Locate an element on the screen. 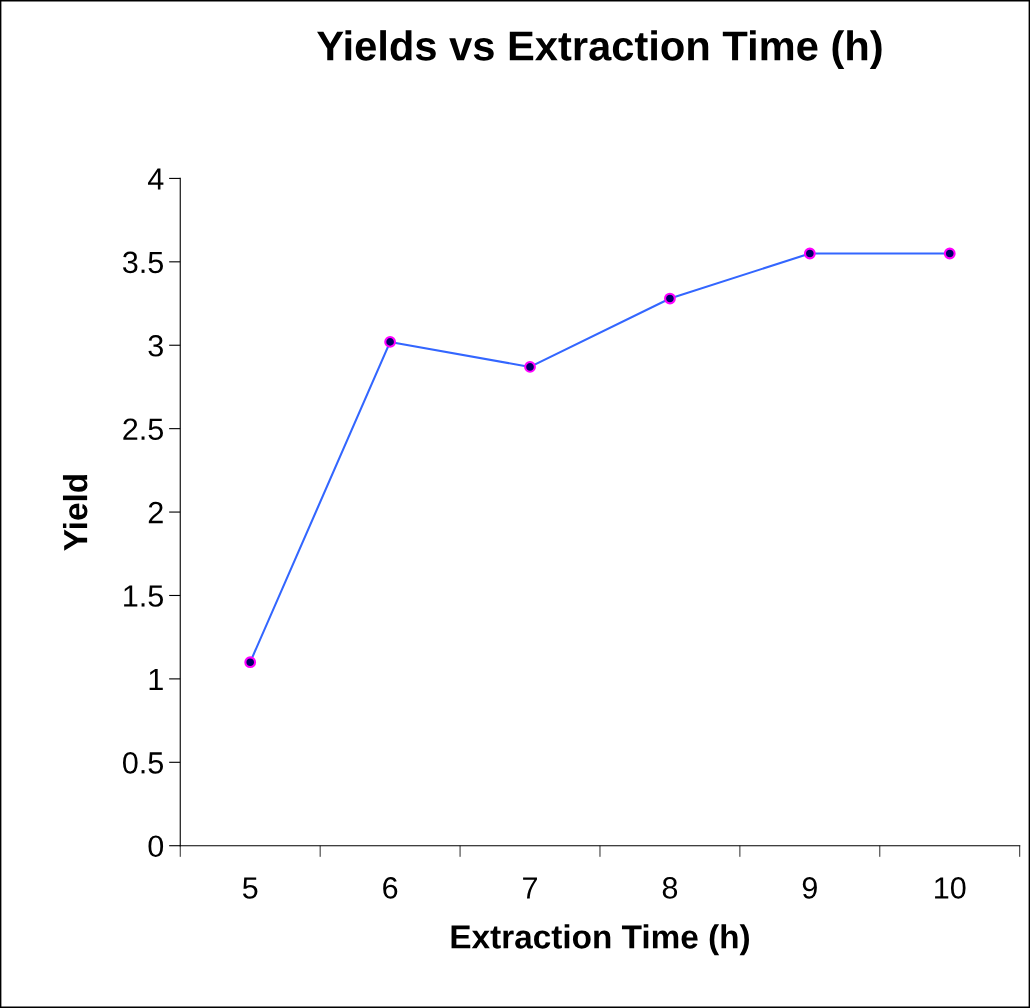 The height and width of the screenshot is (1008, 1030). chart-title: Yields vs Extraction Time (h) is located at coordinates (599, 50).